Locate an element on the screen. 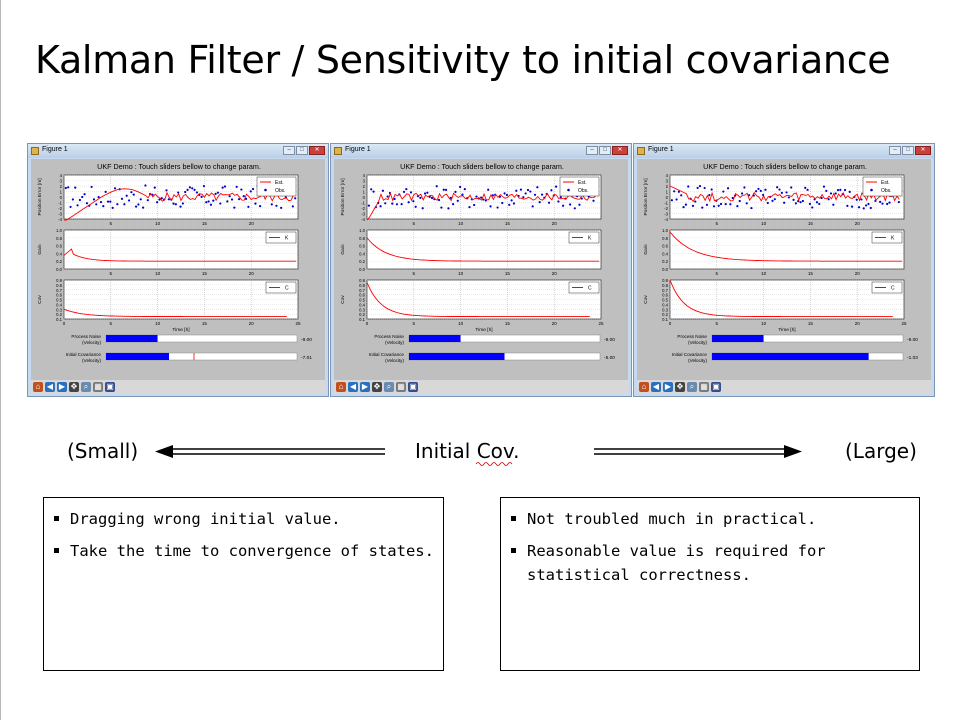  right-arrow-icon is located at coordinates (698, 451).